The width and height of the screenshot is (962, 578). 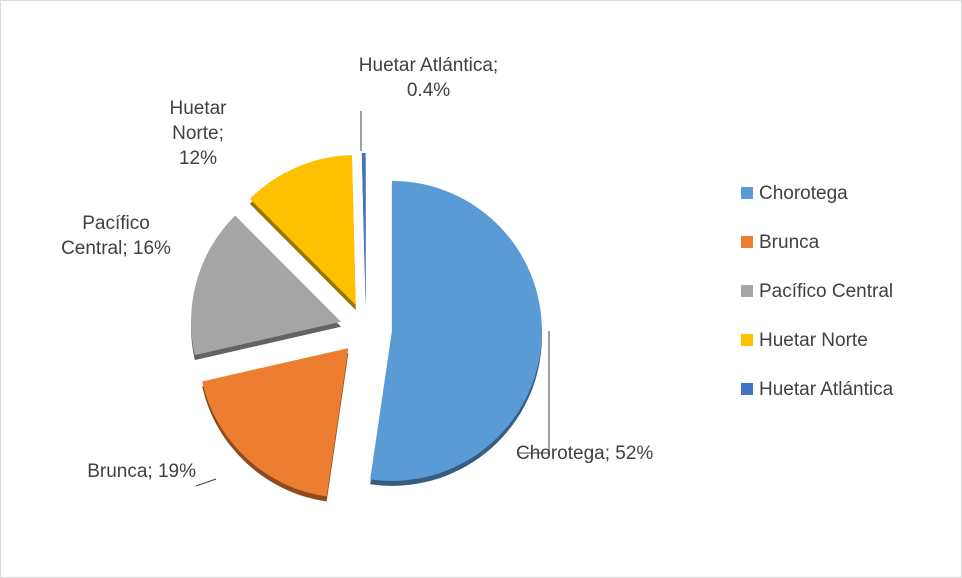 What do you see at coordinates (803, 193) in the screenshot?
I see `legend-label: Chorotega` at bounding box center [803, 193].